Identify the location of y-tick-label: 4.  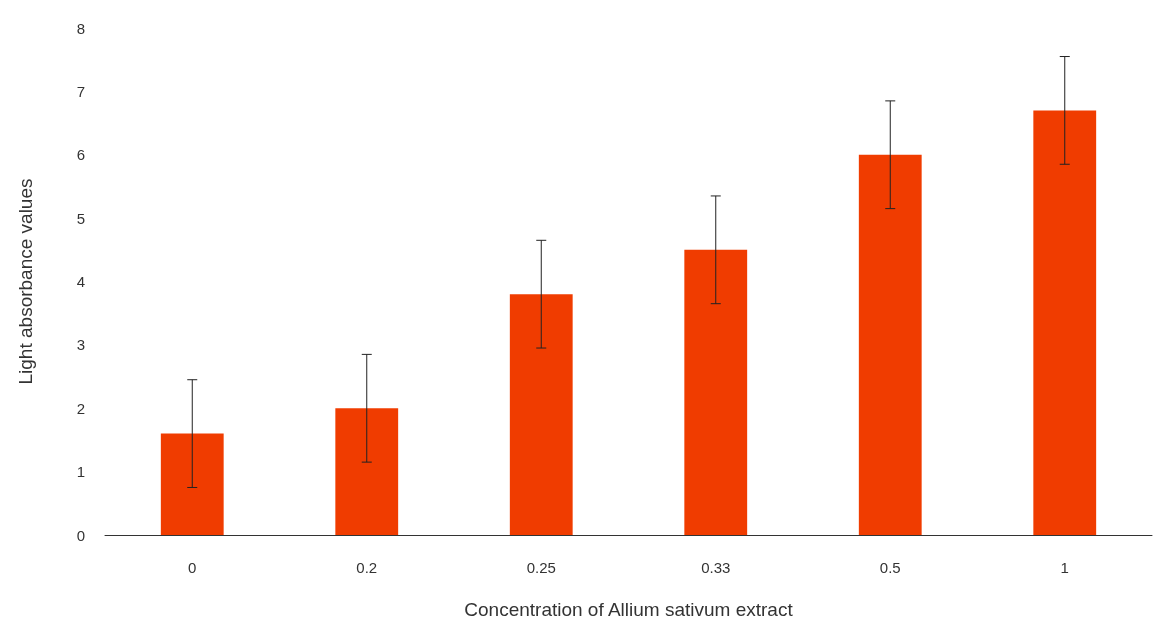
(80, 281).